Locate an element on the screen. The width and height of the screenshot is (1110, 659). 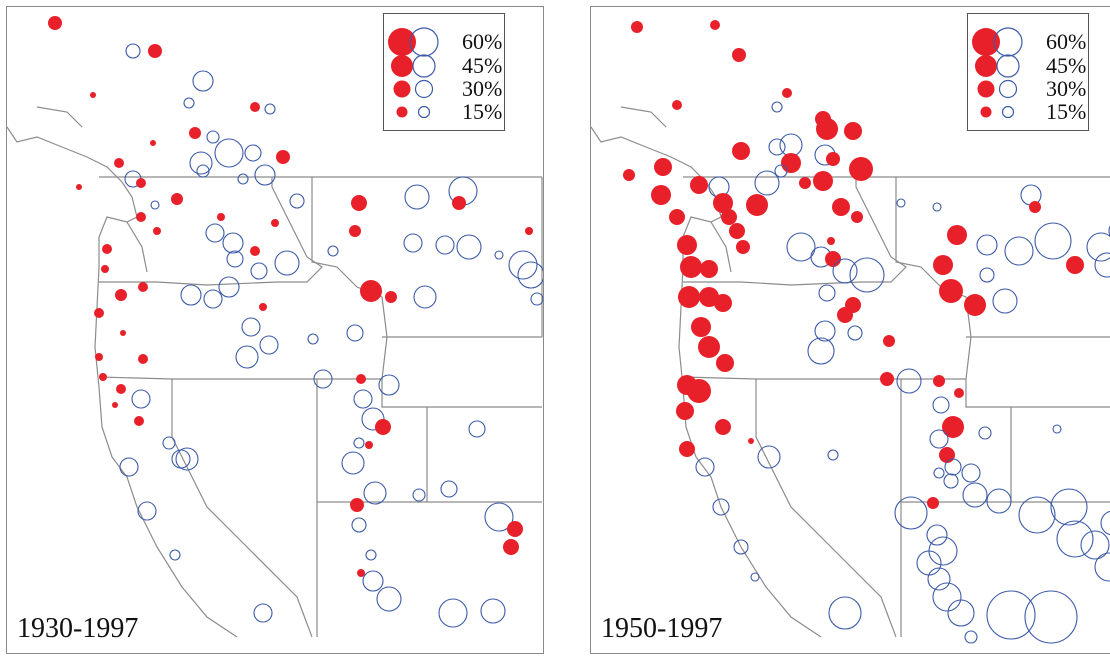
legend-label-30: 30% is located at coordinates (1066, 88).